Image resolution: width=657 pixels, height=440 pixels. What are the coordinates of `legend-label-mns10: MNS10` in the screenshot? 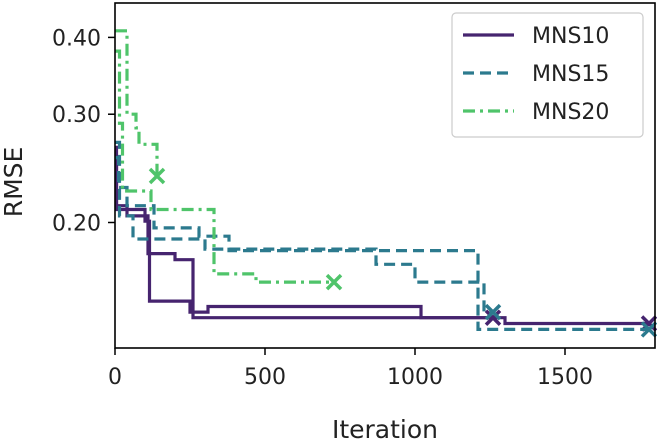 It's located at (570, 36).